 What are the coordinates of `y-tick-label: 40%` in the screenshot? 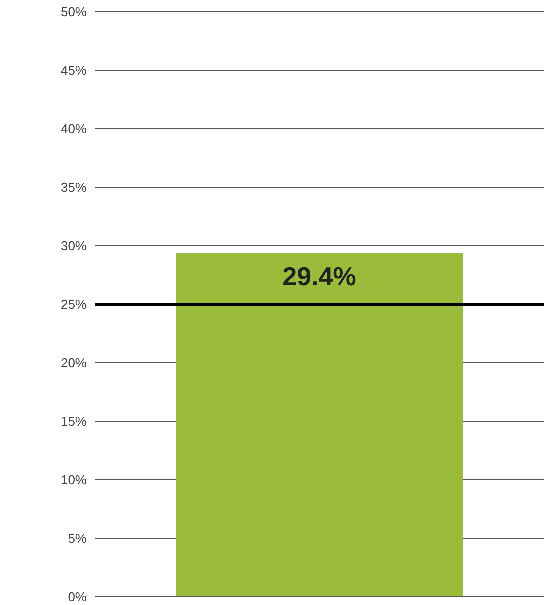 It's located at (74, 129).